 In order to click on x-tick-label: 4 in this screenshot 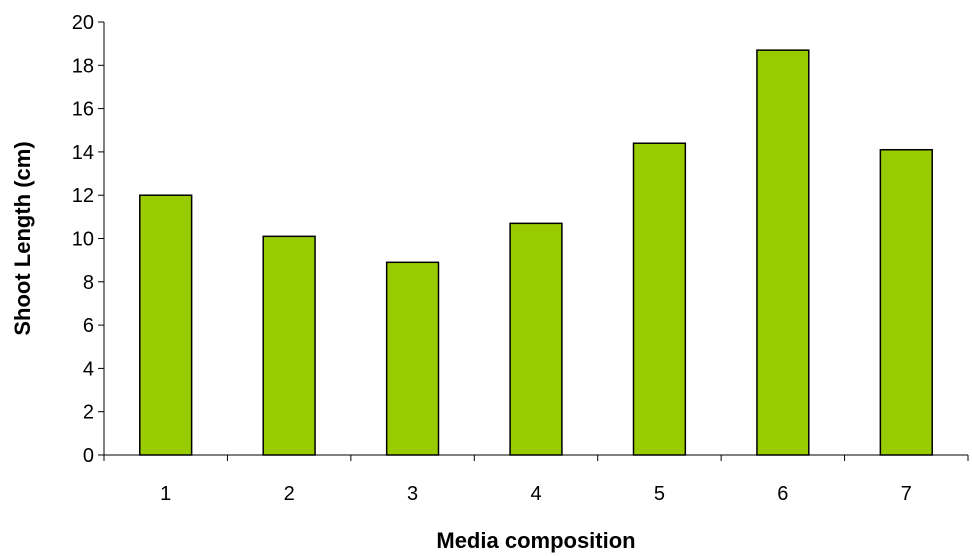, I will do `click(535, 494)`.